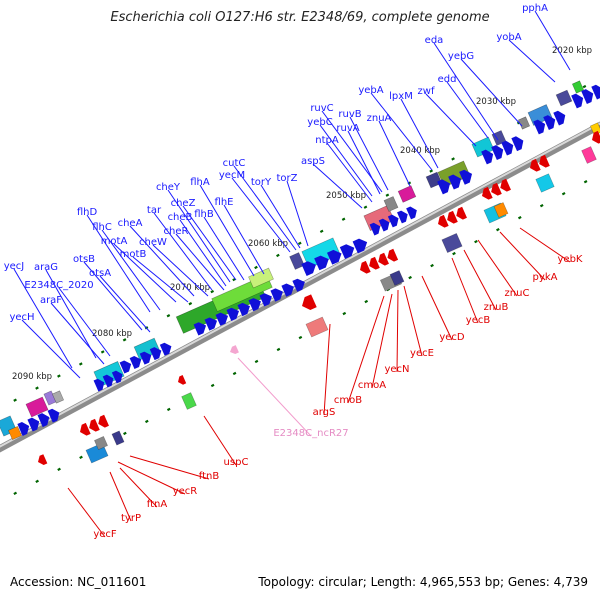 This screenshot has height=600, width=600. I want to click on gene-label-yebg: yebG, so click(461, 56).